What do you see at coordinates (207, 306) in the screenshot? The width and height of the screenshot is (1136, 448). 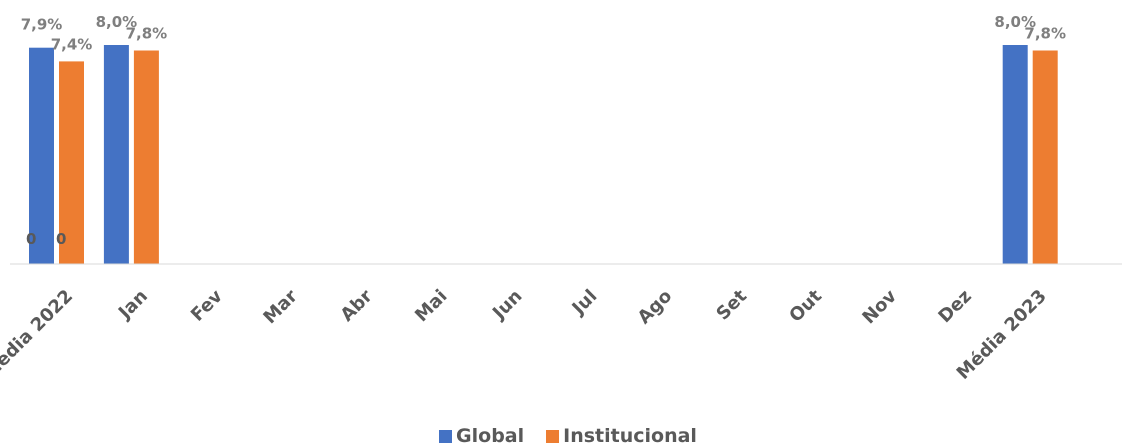 I see `x-tick-label: Fev` at bounding box center [207, 306].